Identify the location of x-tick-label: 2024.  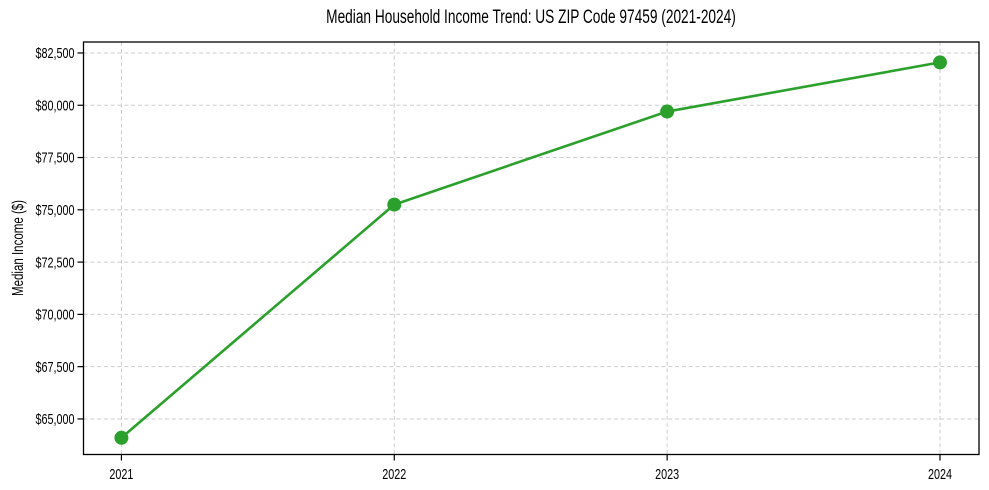
(940, 473).